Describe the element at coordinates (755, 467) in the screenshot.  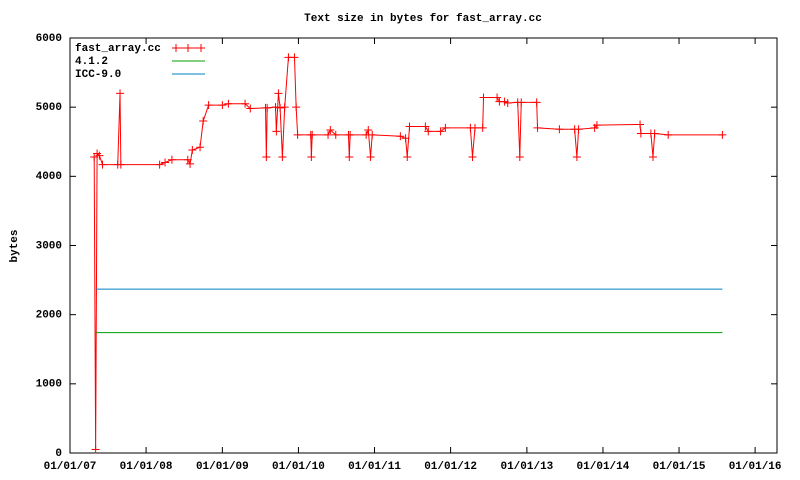
I see `x-tick-label: 01/01/16` at that location.